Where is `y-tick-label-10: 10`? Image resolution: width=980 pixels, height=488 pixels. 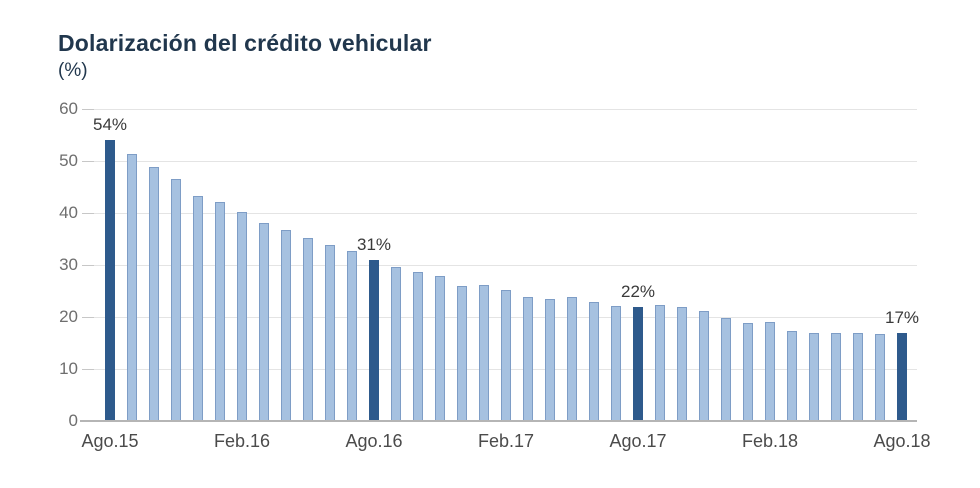
y-tick-label-10: 10 is located at coordinates (68, 368).